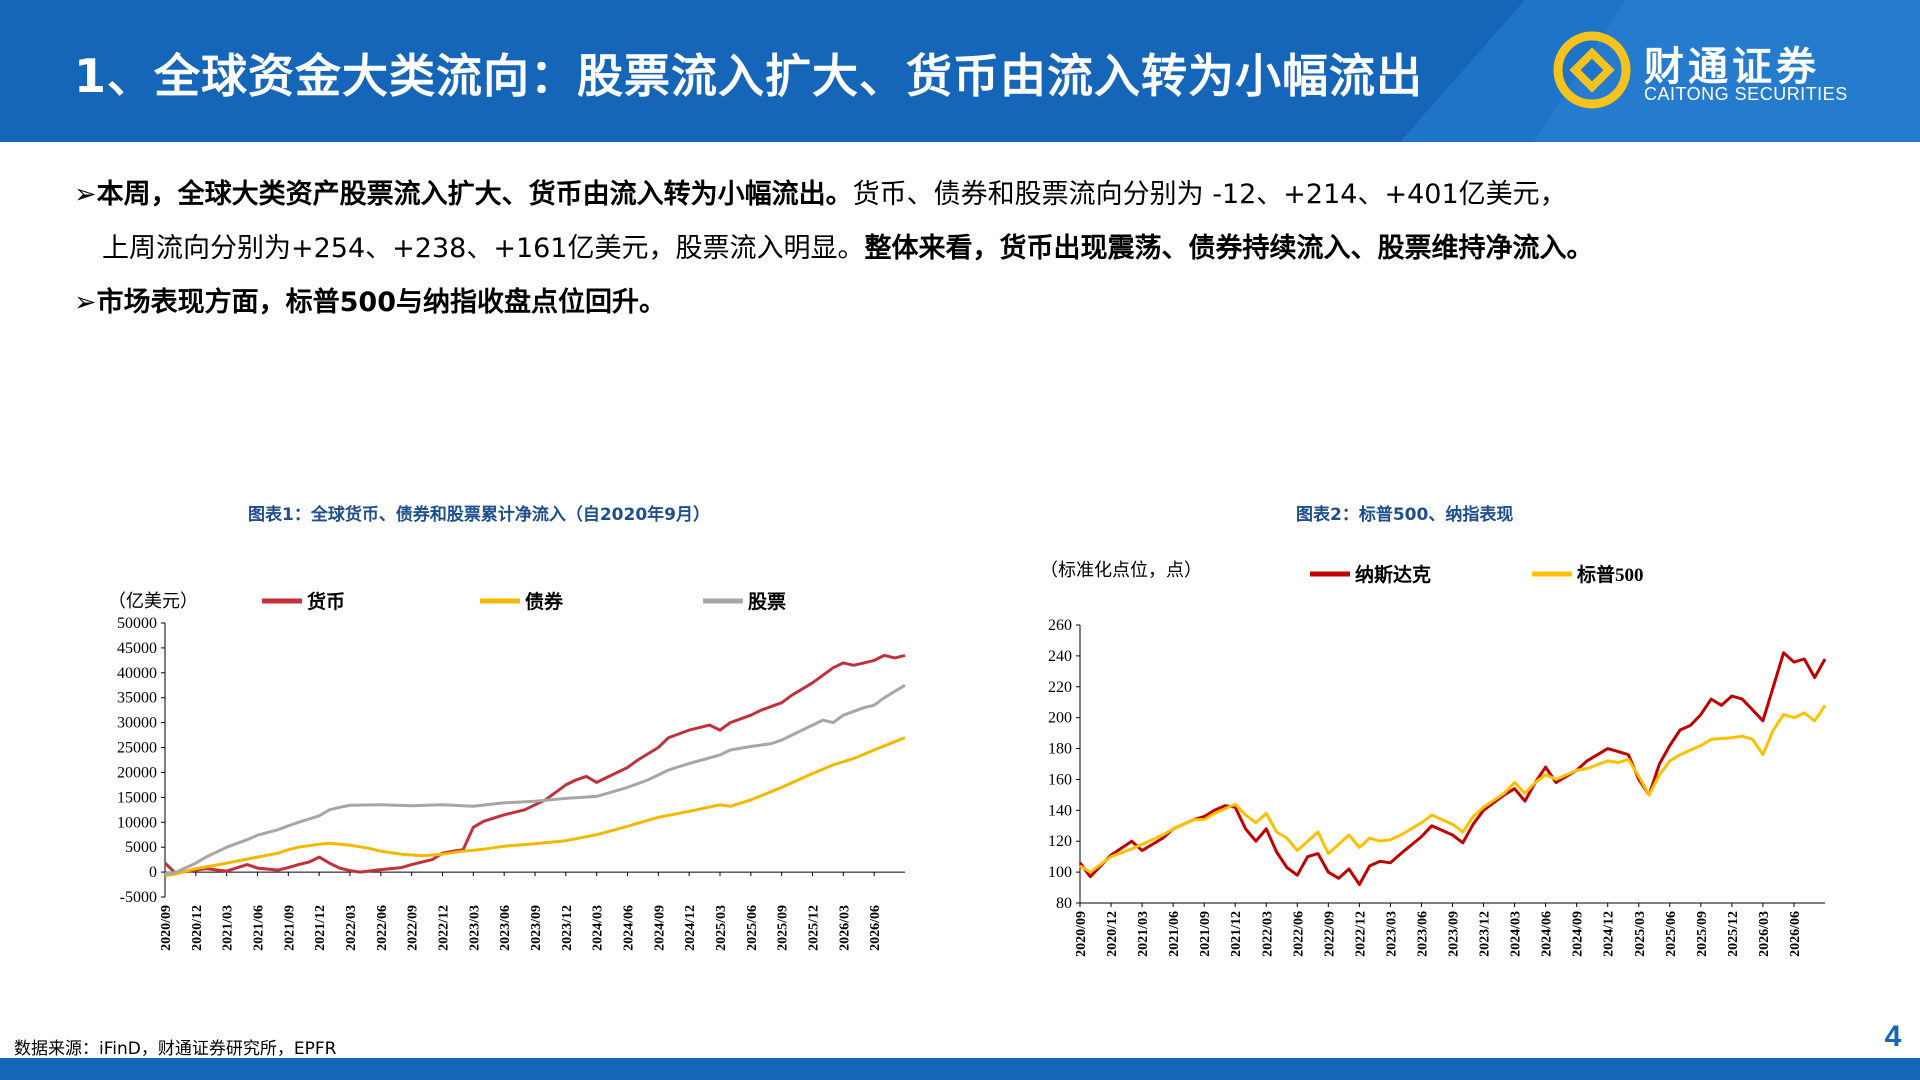  I want to click on bullet-1-text: 货币、债券和股票流向分别为 -12、+214、+401亿美元，, so click(1209, 194).